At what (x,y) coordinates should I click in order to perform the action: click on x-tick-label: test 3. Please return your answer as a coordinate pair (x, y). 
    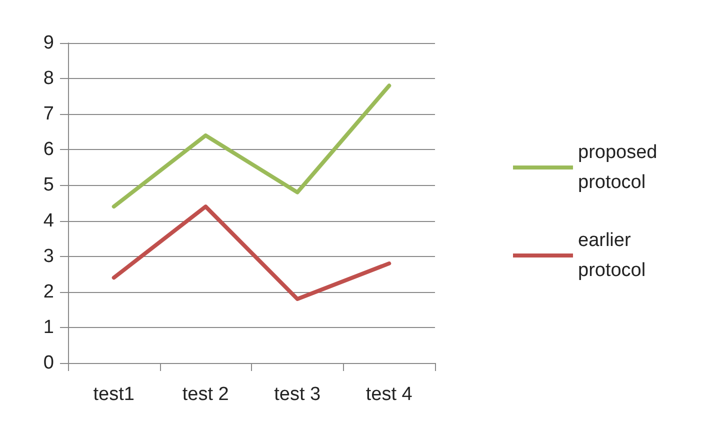
    Looking at the image, I should click on (297, 394).